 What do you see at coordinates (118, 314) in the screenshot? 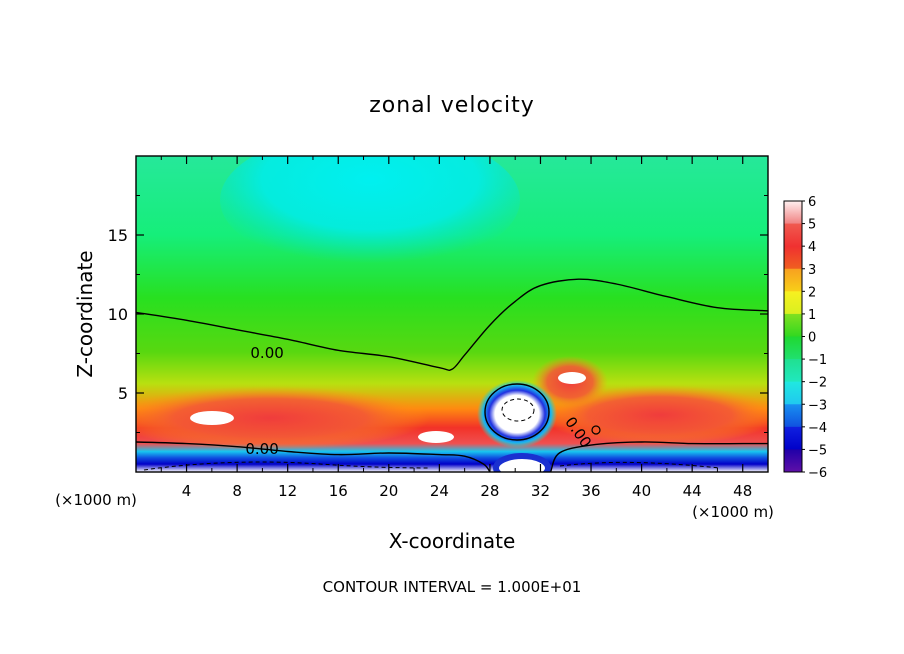
I see `y-tick-label: 10` at bounding box center [118, 314].